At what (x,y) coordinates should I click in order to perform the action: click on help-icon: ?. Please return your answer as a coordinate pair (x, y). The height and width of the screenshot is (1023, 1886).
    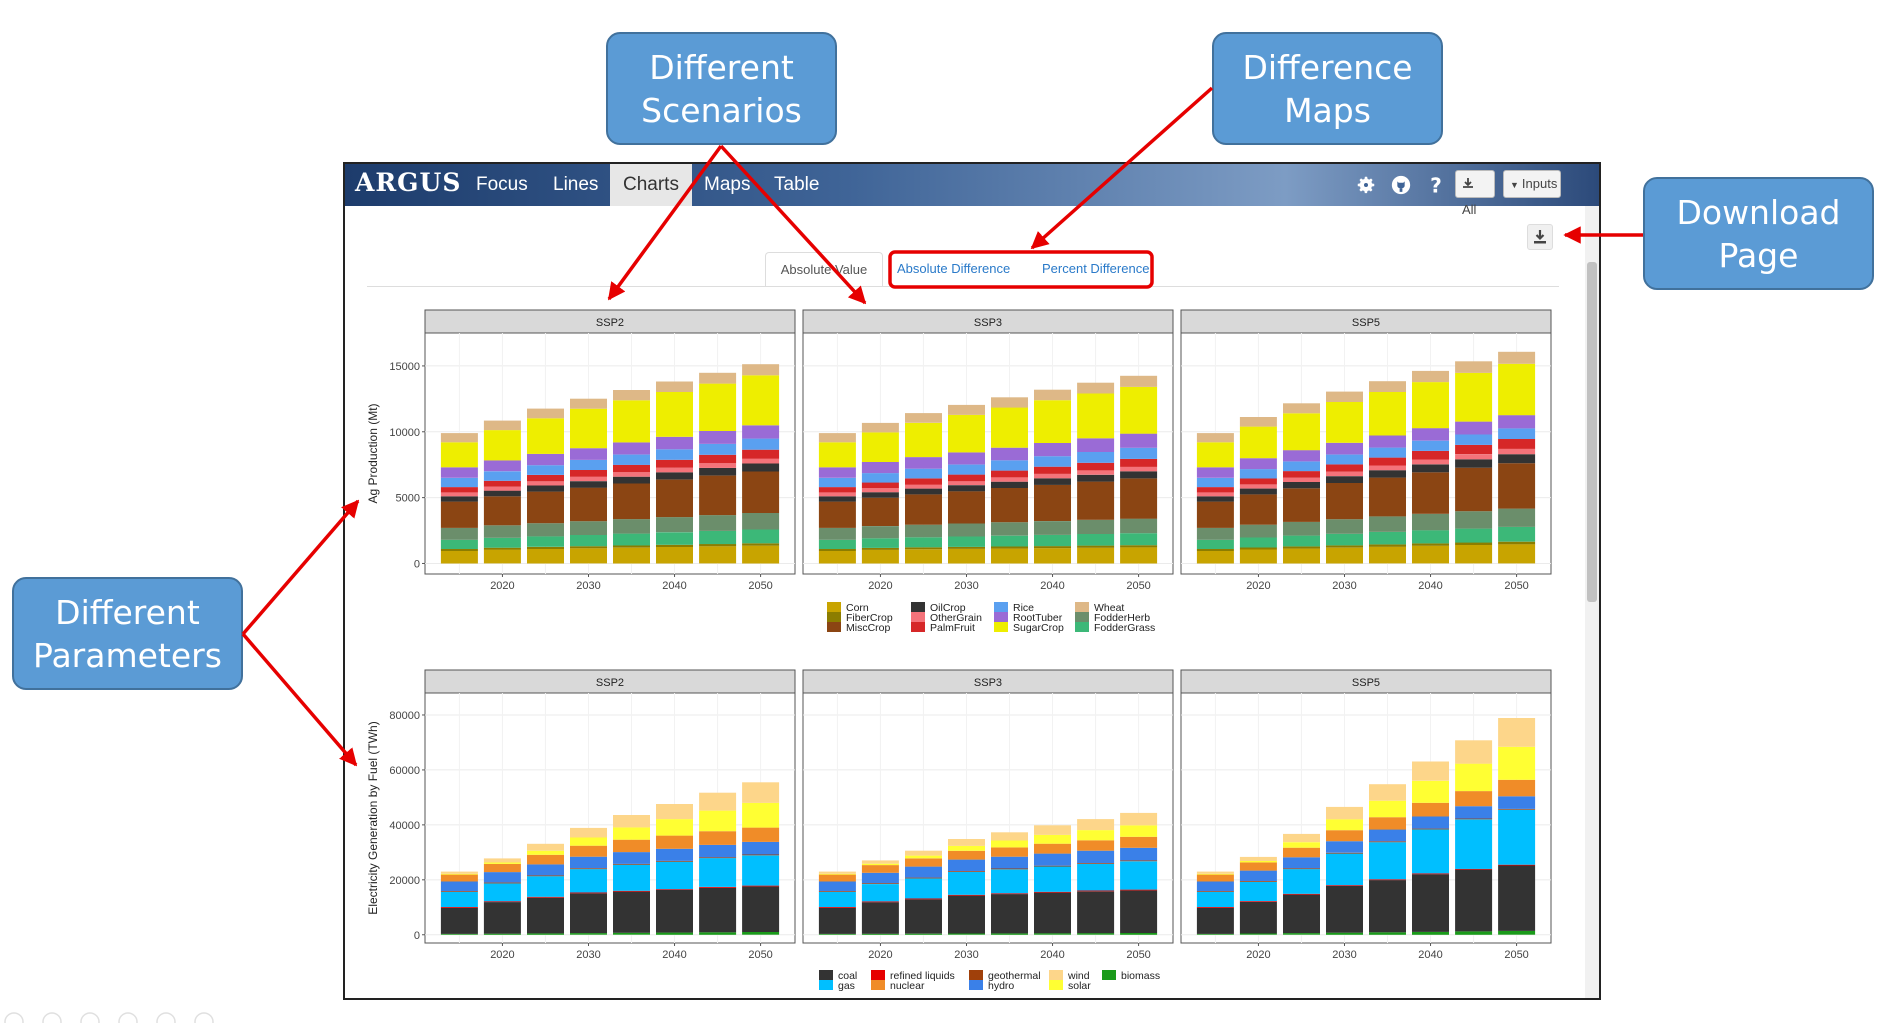
    Looking at the image, I should click on (1436, 185).